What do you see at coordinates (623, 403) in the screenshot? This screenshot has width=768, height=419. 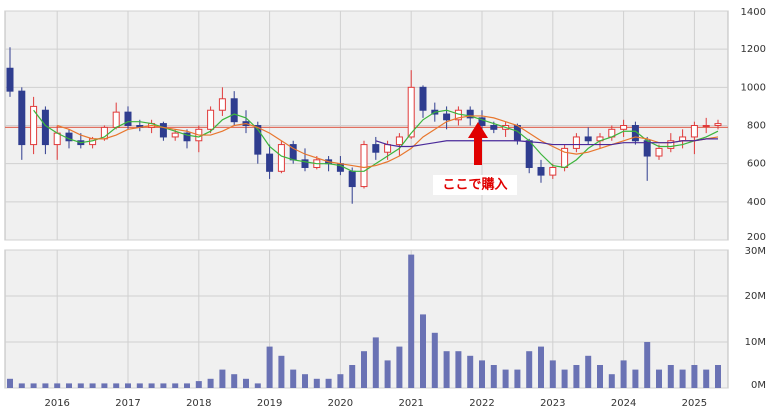 I see `x-tick-label: 2024` at bounding box center [623, 403].